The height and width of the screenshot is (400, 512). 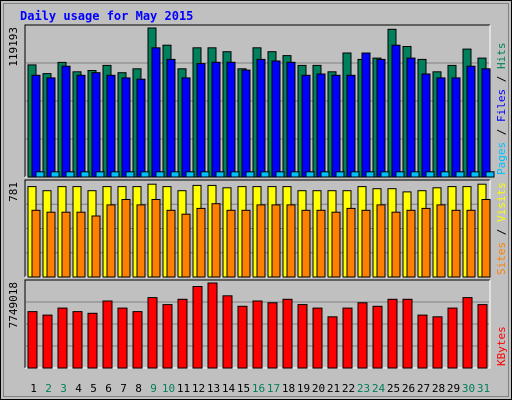 What do you see at coordinates (501, 56) in the screenshot?
I see `legend-hits: Hits` at bounding box center [501, 56].